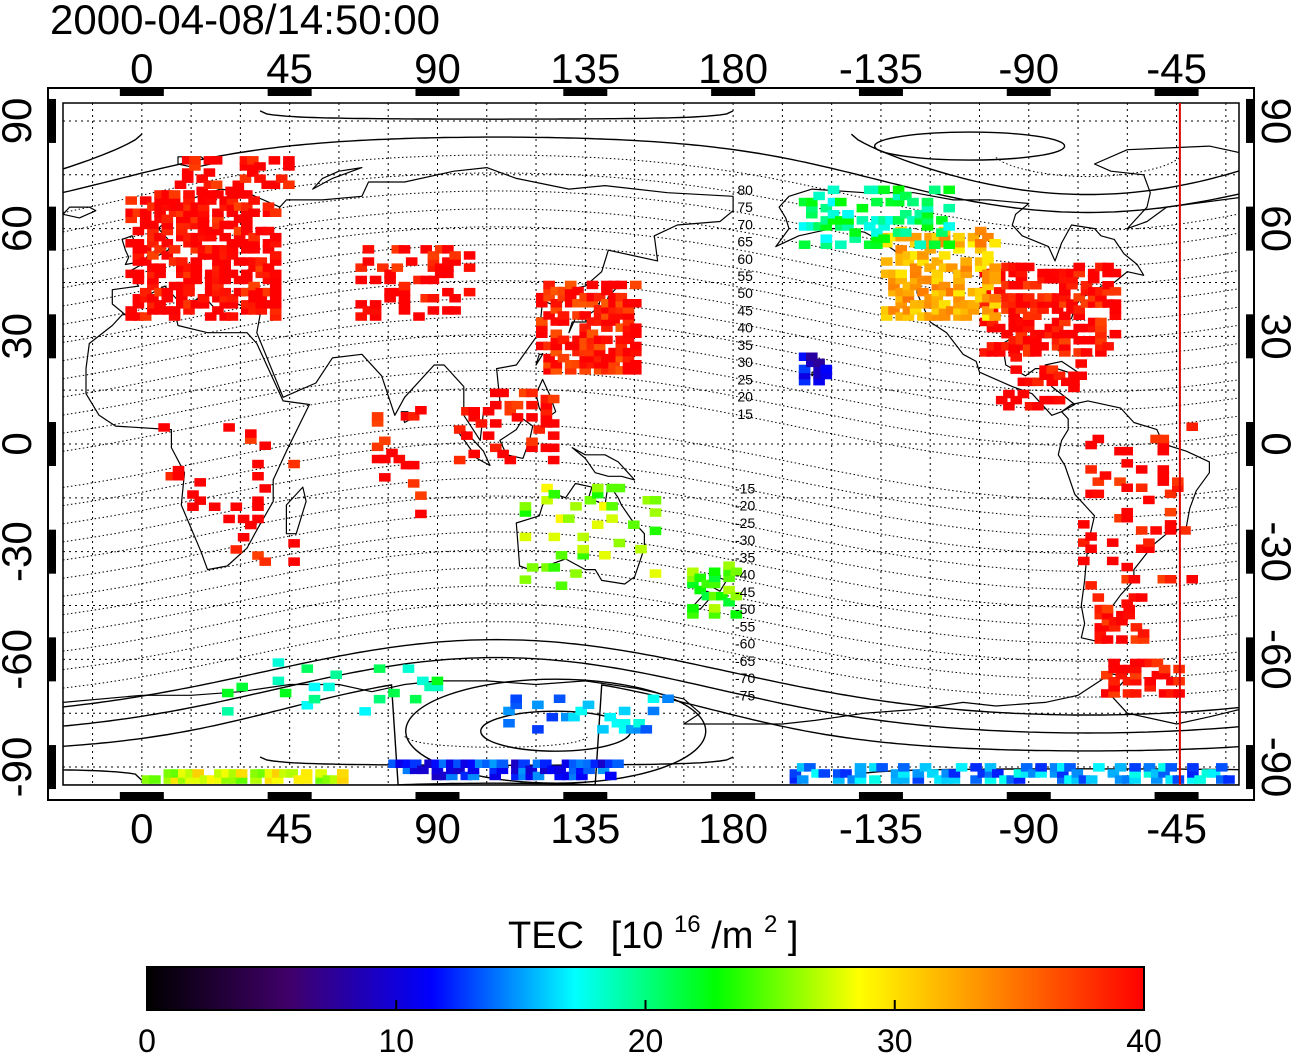 The width and height of the screenshot is (1292, 1057). I want to click on contour-label: 20, so click(745, 397).